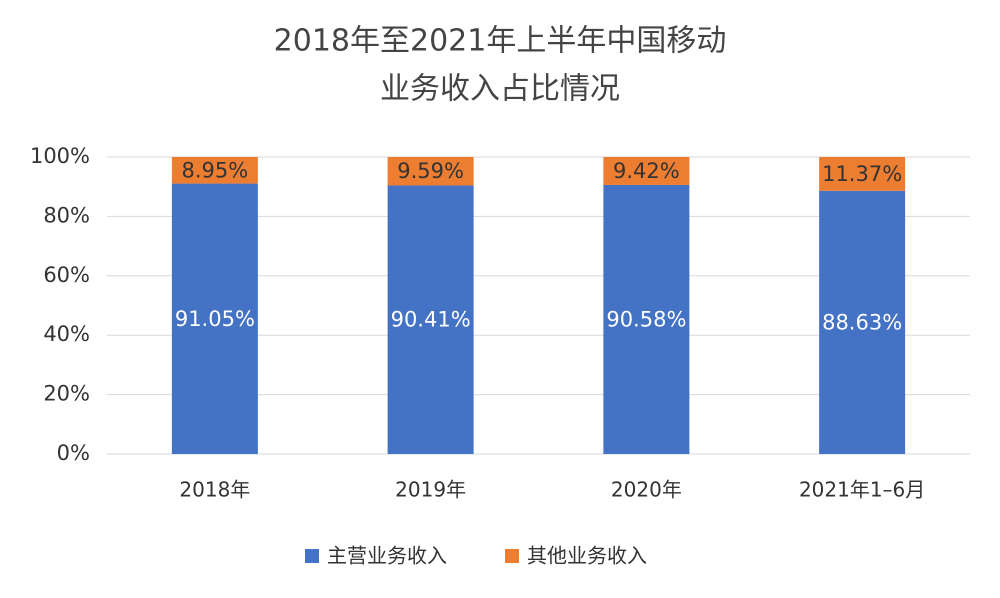 The width and height of the screenshot is (1000, 598). I want to click on data-label: 8.95%, so click(215, 170).